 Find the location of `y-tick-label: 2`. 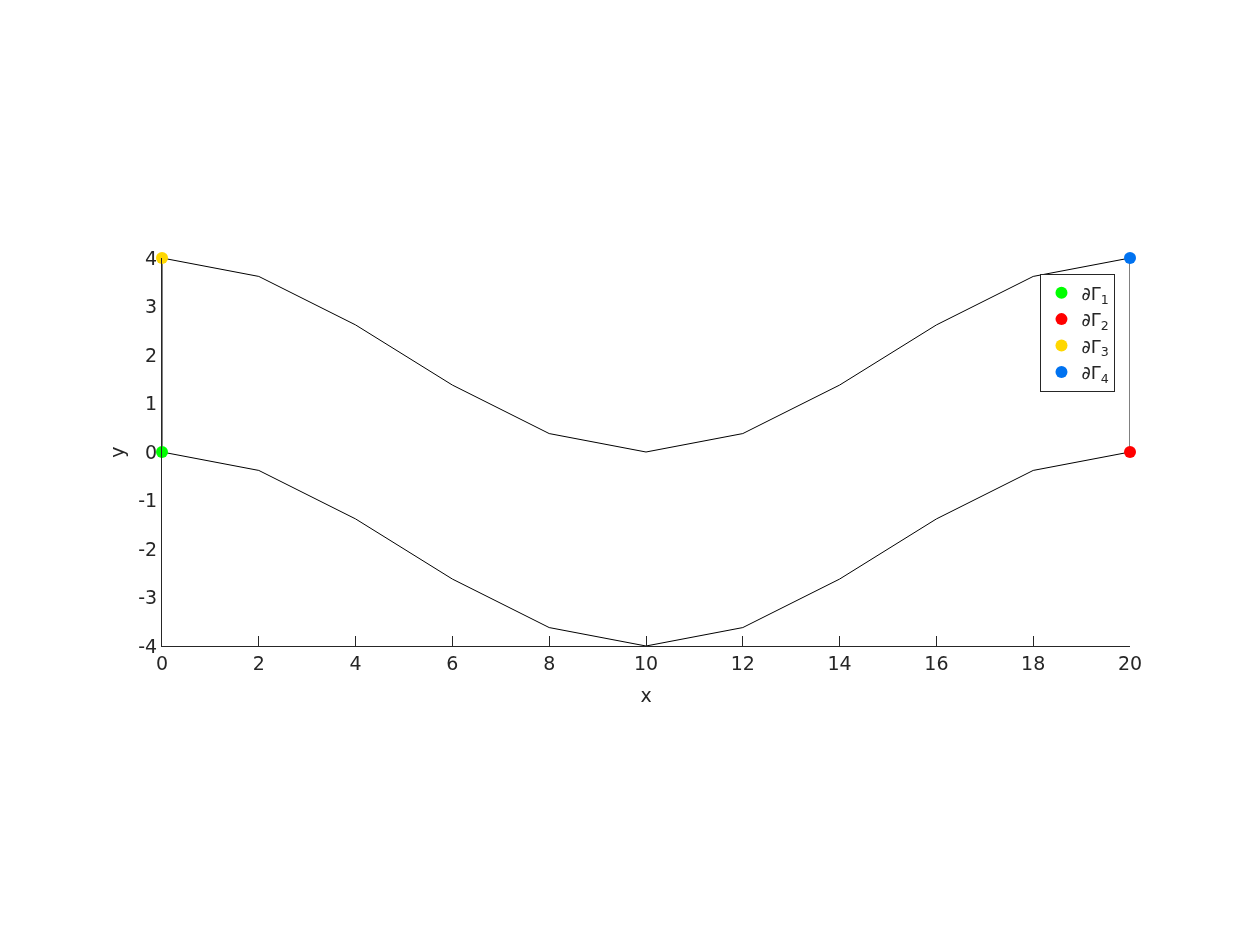

y-tick-label: 2 is located at coordinates (151, 354).